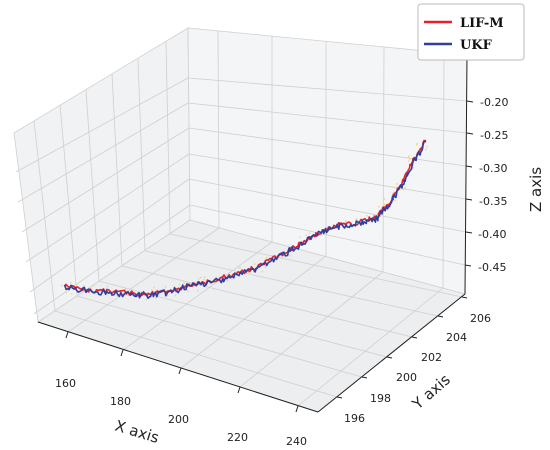  I want to click on z-tick-label: -0.45, so click(492, 267).